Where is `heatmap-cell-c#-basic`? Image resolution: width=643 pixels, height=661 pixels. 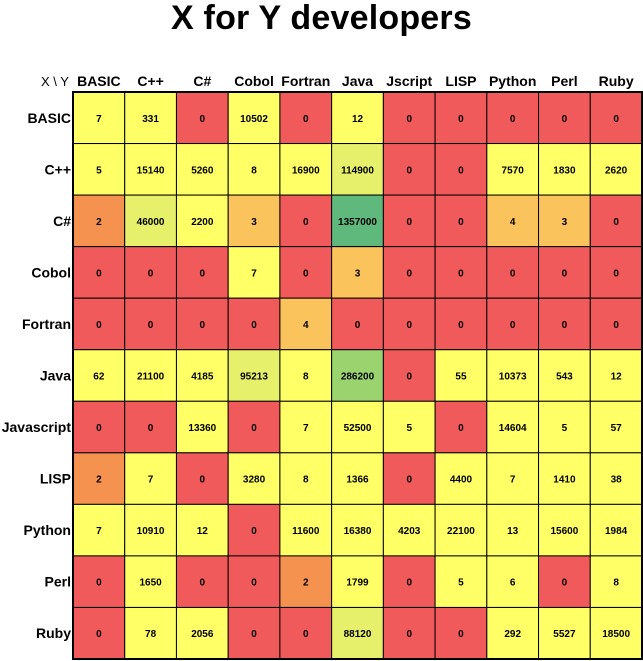
heatmap-cell-c#-basic is located at coordinates (99, 221).